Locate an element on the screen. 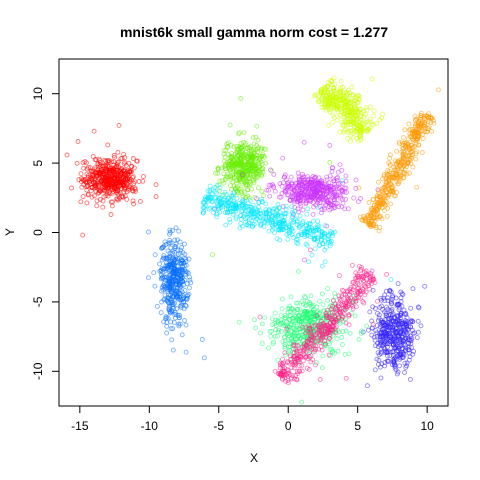 Image resolution: width=480 pixels, height=480 pixels. x-tick-label: -15 is located at coordinates (80, 426).